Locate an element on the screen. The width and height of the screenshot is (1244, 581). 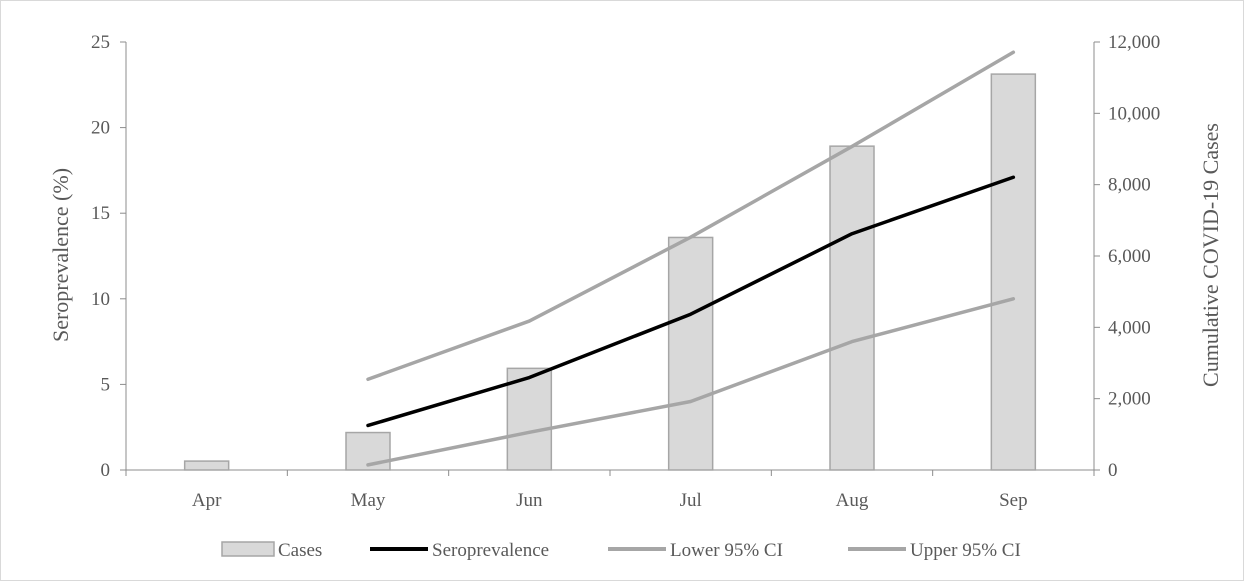
legend-label: Lower 95% CI is located at coordinates (726, 550).